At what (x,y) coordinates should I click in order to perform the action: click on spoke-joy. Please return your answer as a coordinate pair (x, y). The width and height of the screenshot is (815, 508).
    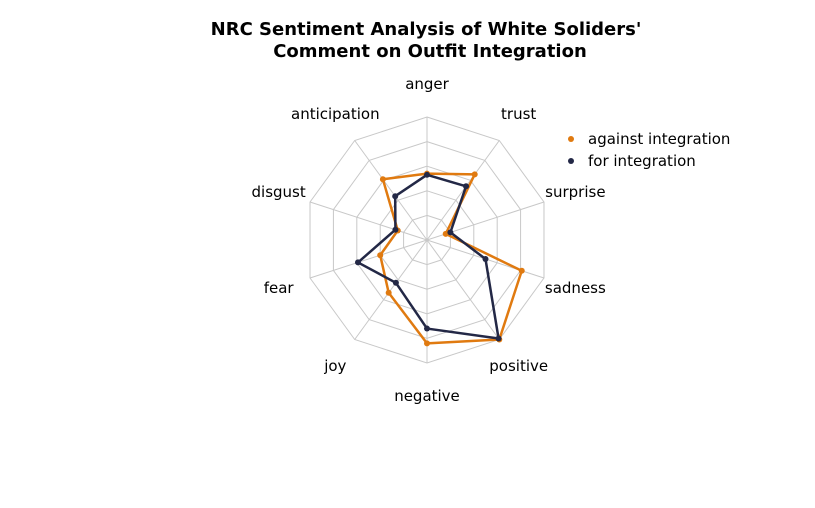
    Looking at the image, I should click on (391, 289).